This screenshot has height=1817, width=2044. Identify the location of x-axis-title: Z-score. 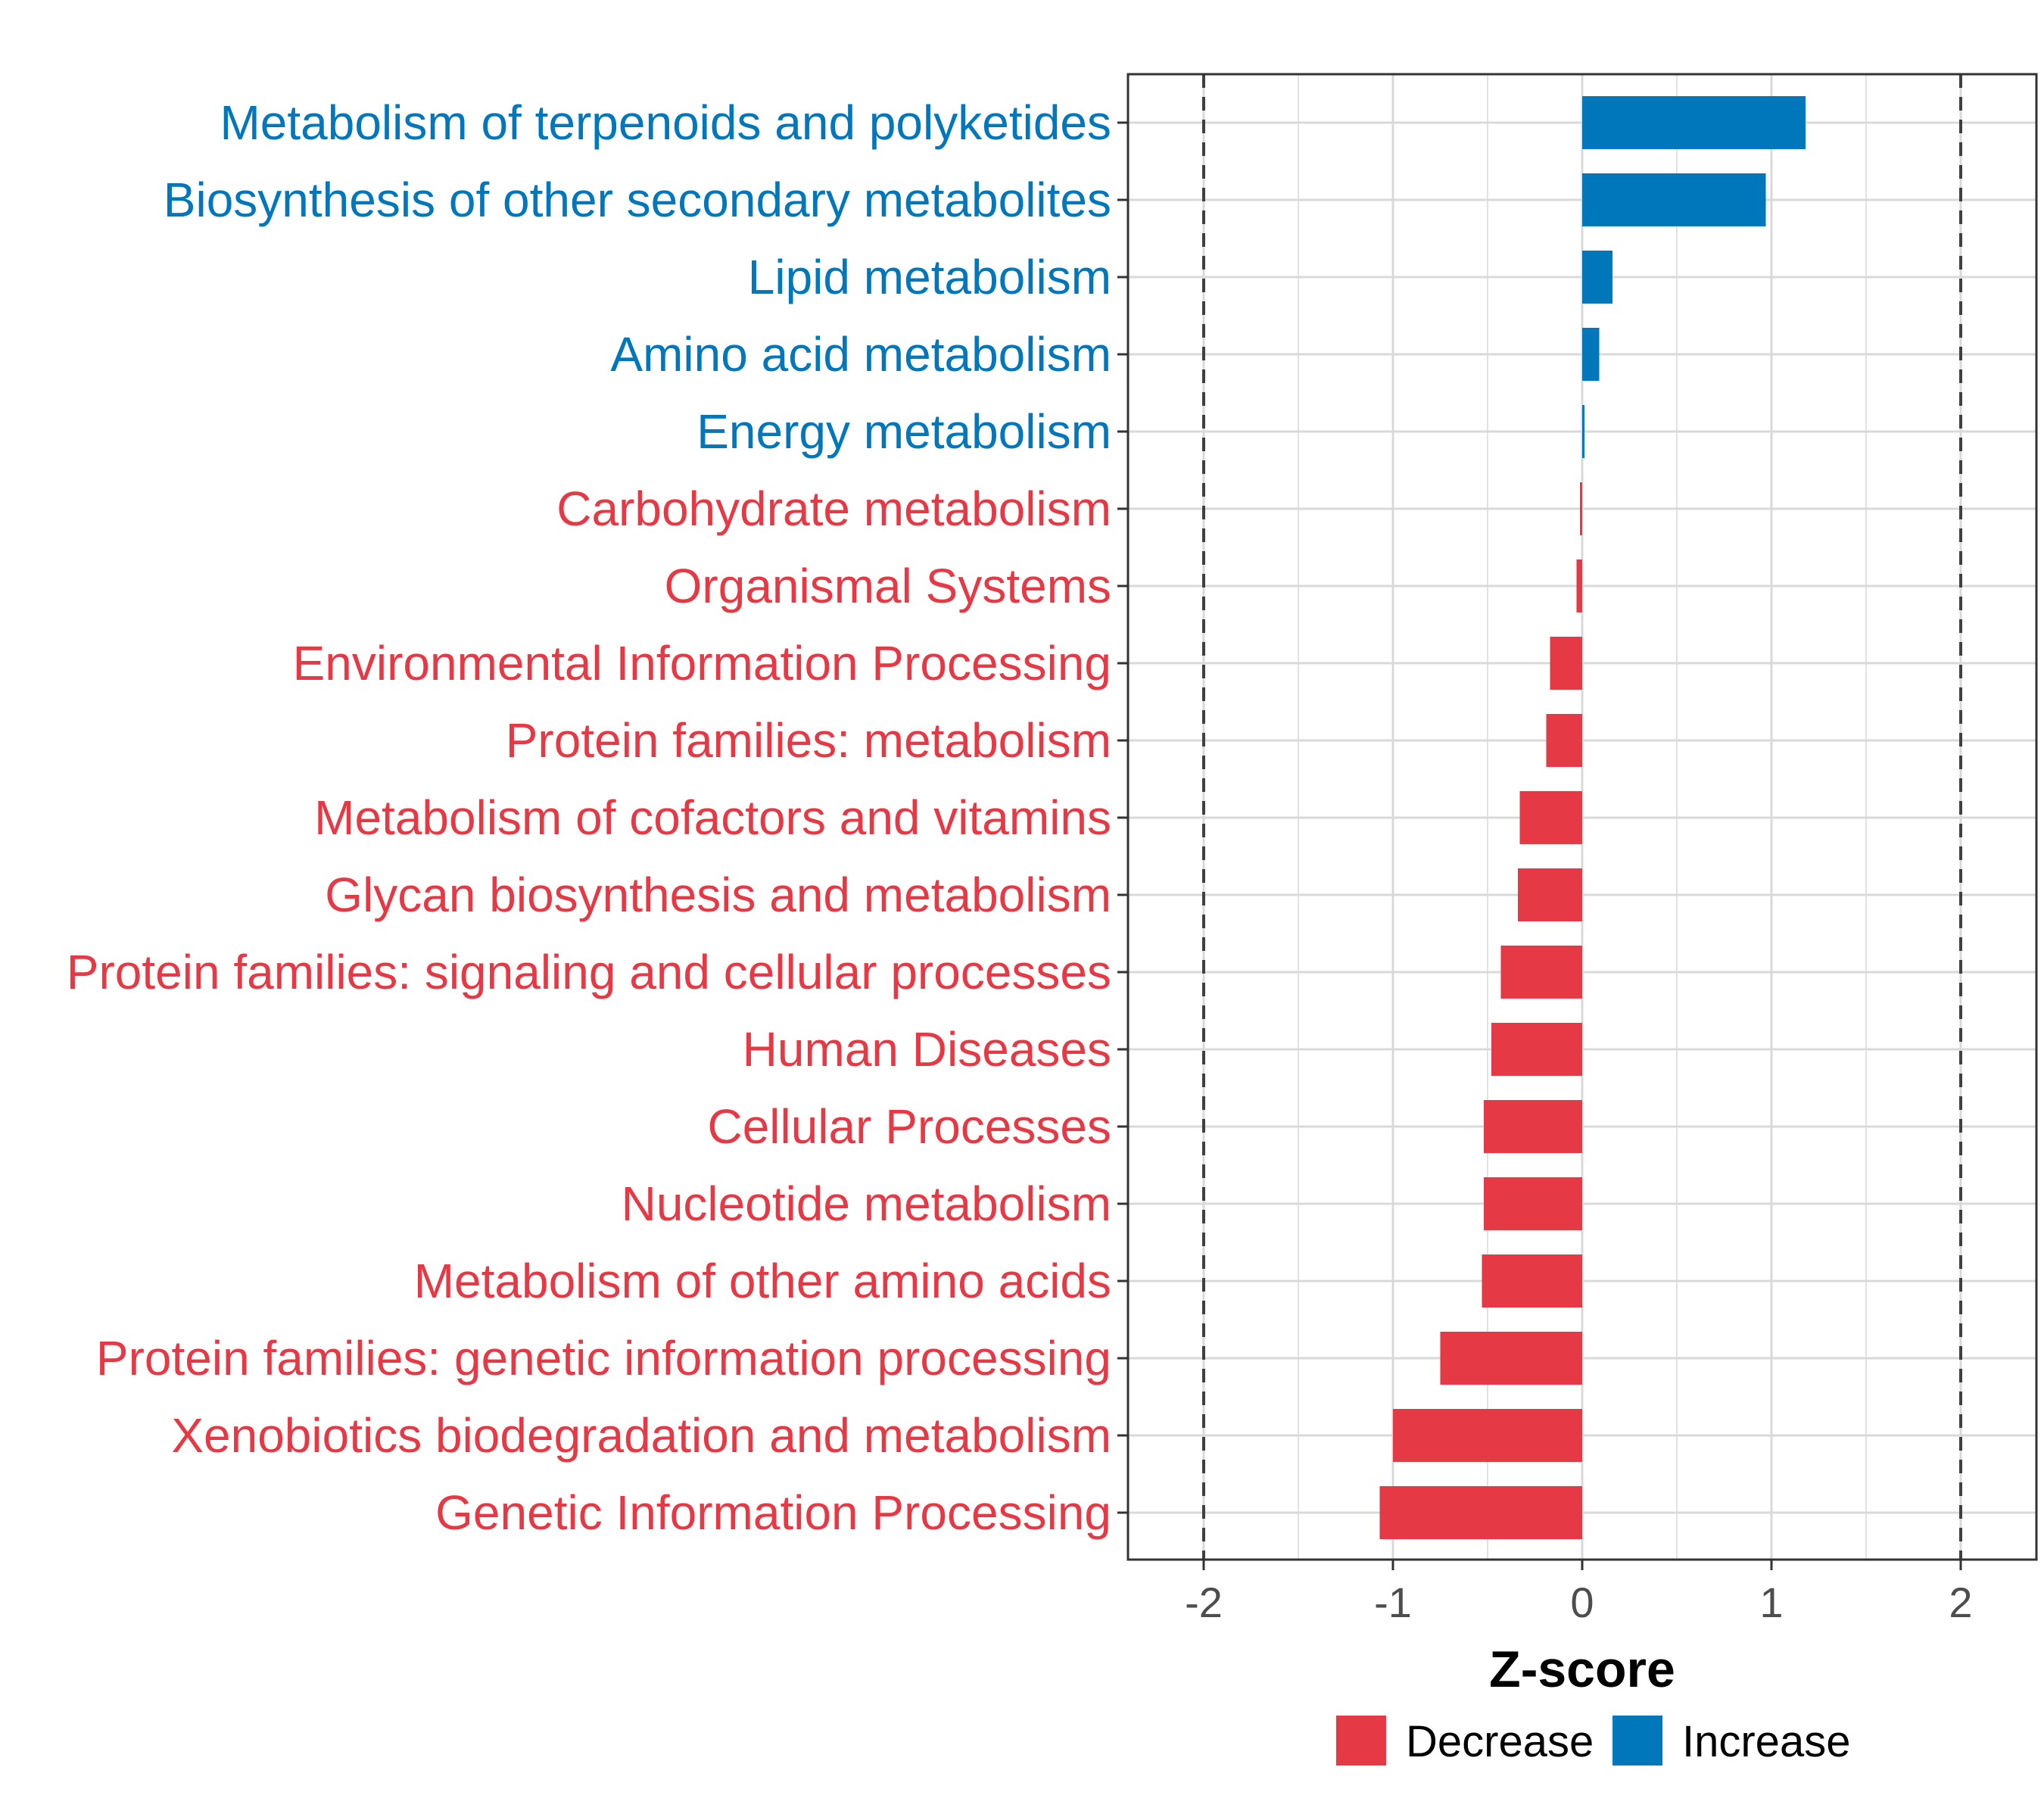
(1582, 1669).